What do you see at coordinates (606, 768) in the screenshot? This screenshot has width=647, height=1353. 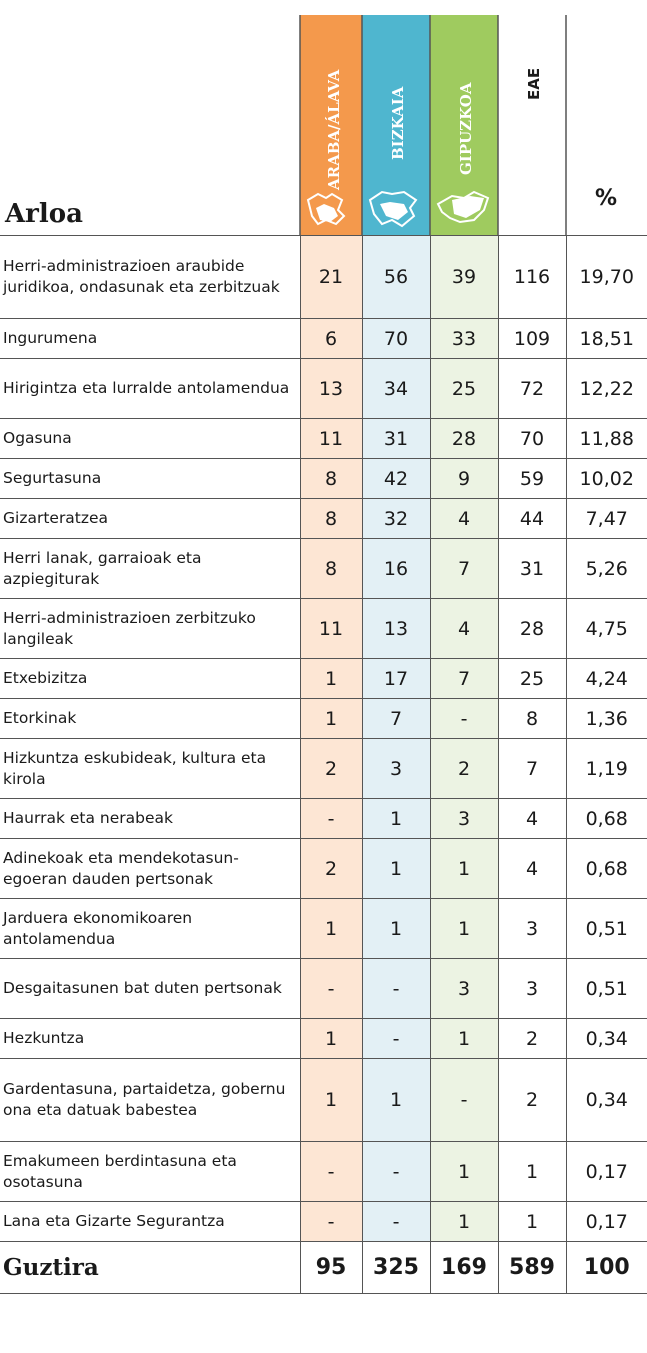 I see `cell: 1,19` at bounding box center [606, 768].